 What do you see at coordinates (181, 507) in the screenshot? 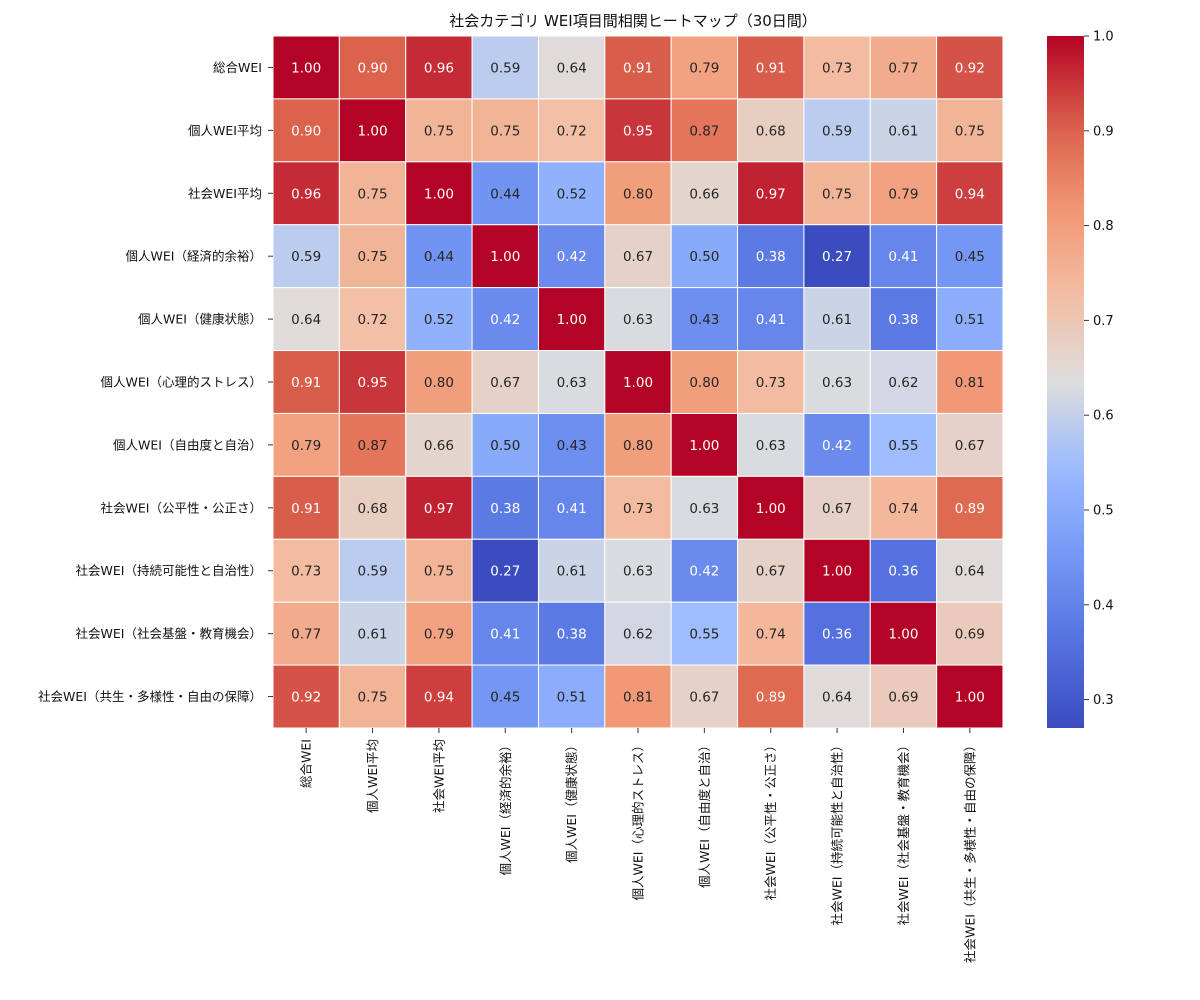
I see `y-tick-label: 社会WEI（公平性・公正さ）` at bounding box center [181, 507].